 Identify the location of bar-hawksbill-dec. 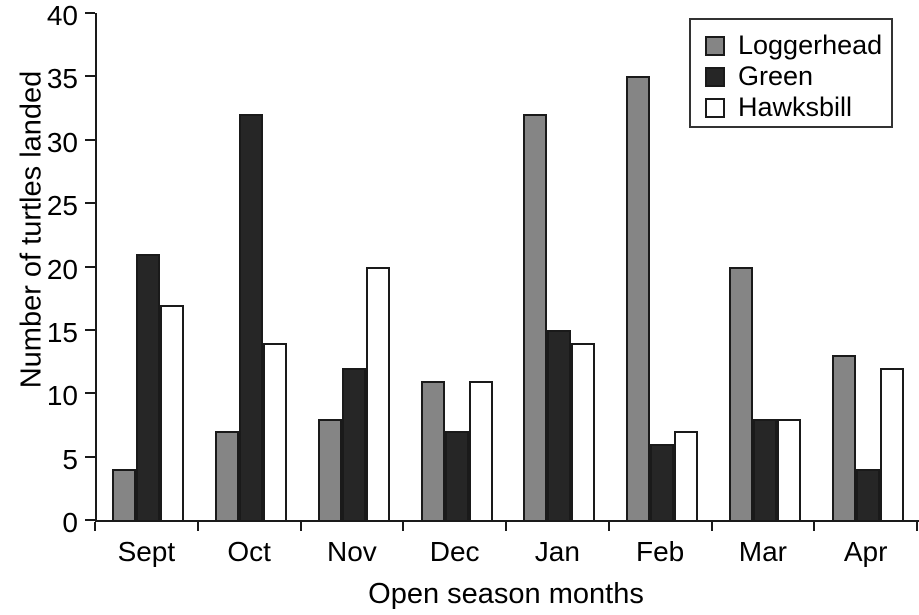
(480, 450).